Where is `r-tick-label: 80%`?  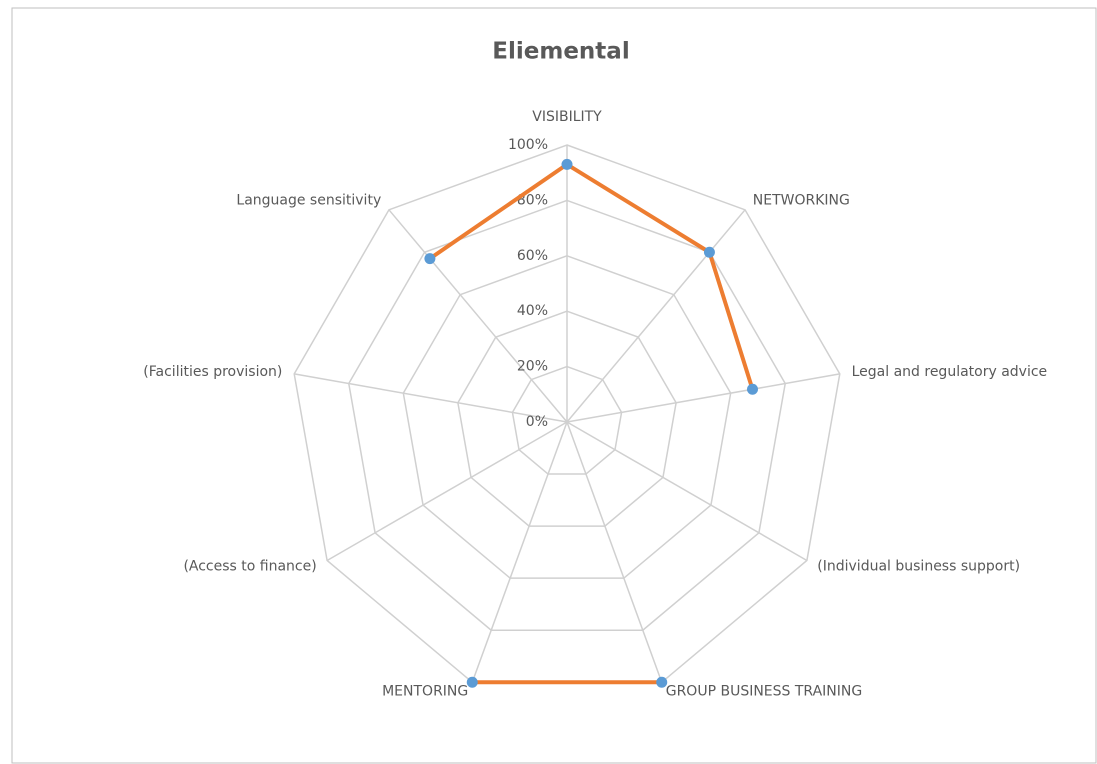
r-tick-label: 80% is located at coordinates (532, 200).